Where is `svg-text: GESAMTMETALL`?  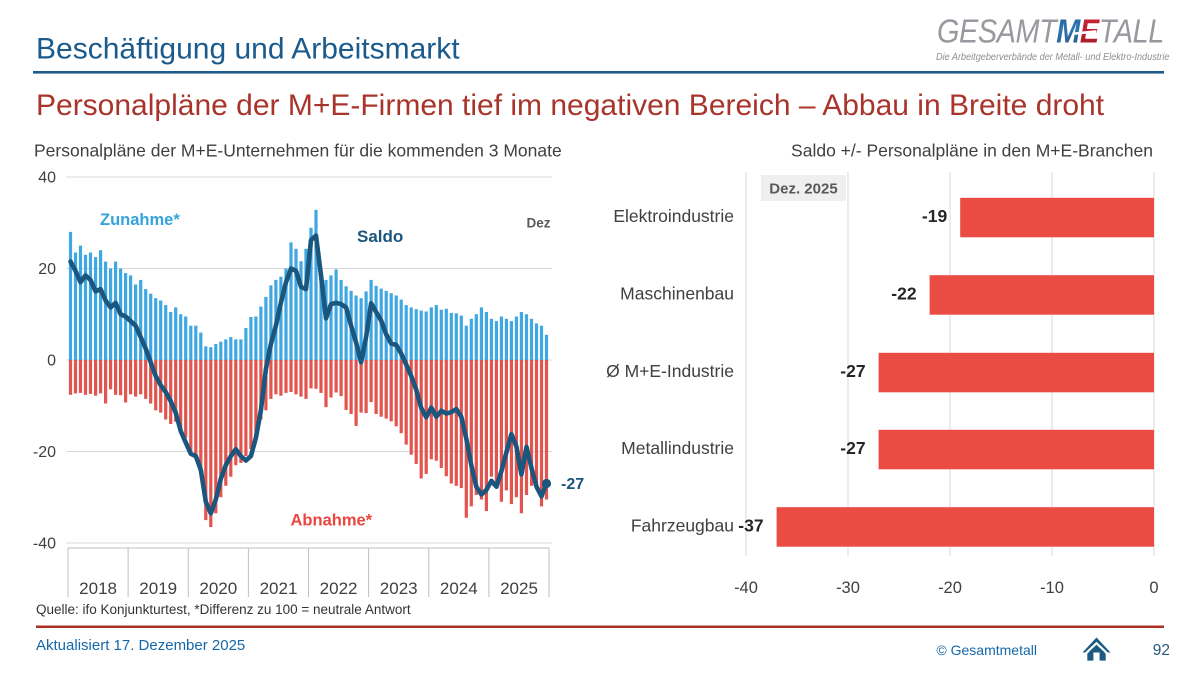
svg-text: GESAMTMETALL is located at coordinates (1050, 31).